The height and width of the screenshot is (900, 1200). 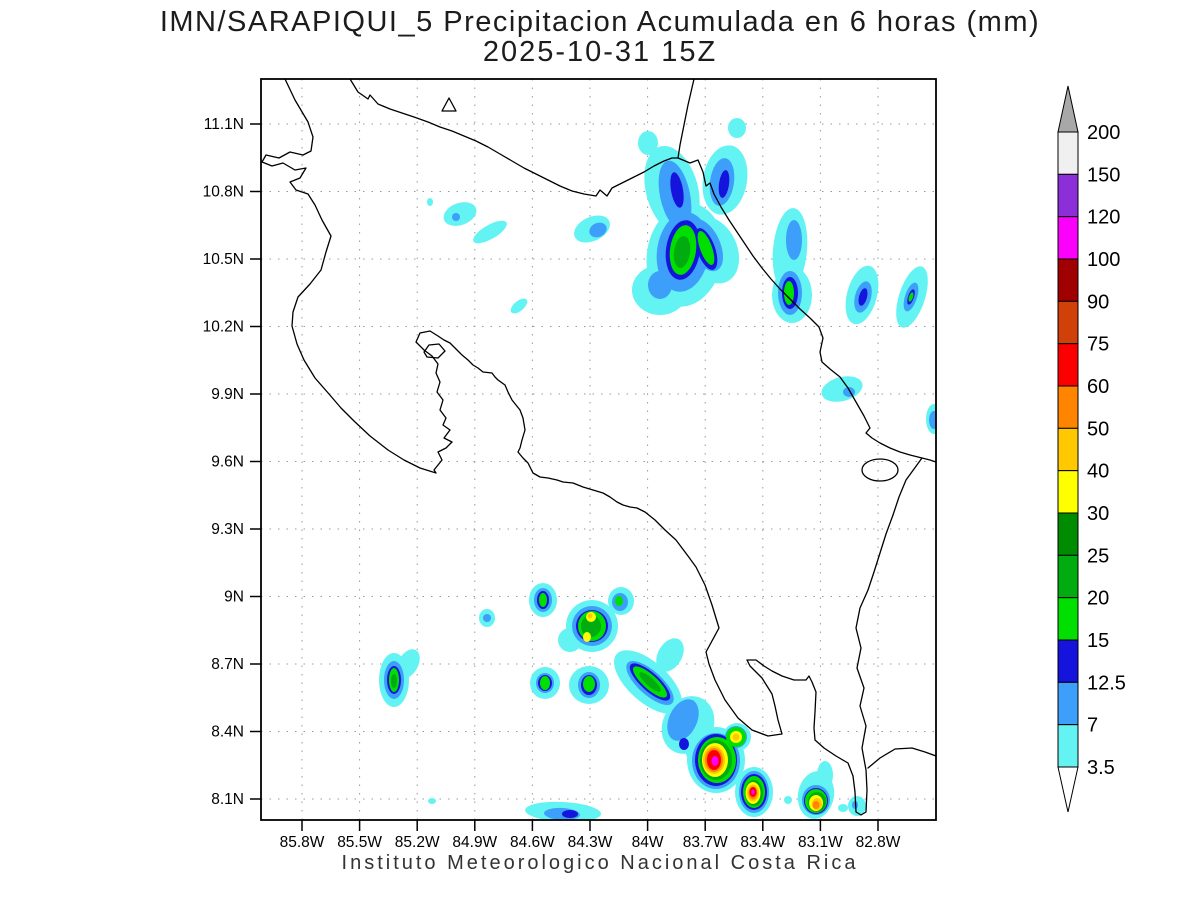 I want to click on x-axis-label: 85.8W, so click(x=302, y=842).